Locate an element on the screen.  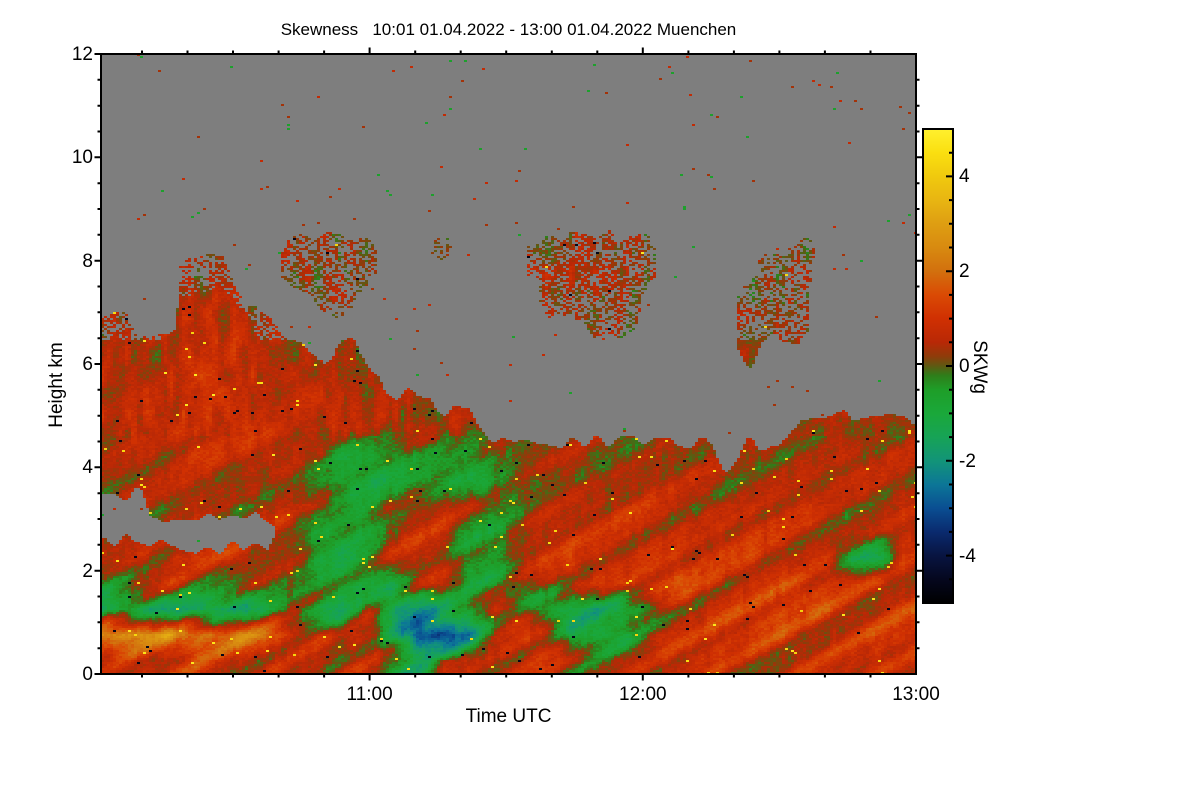
colorbar-tick-label: 0 is located at coordinates (964, 366).